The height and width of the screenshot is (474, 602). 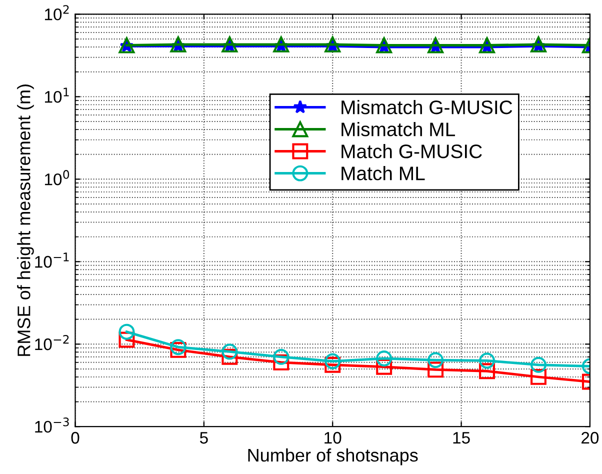 What do you see at coordinates (461, 438) in the screenshot?
I see `x-tick-label: 15` at bounding box center [461, 438].